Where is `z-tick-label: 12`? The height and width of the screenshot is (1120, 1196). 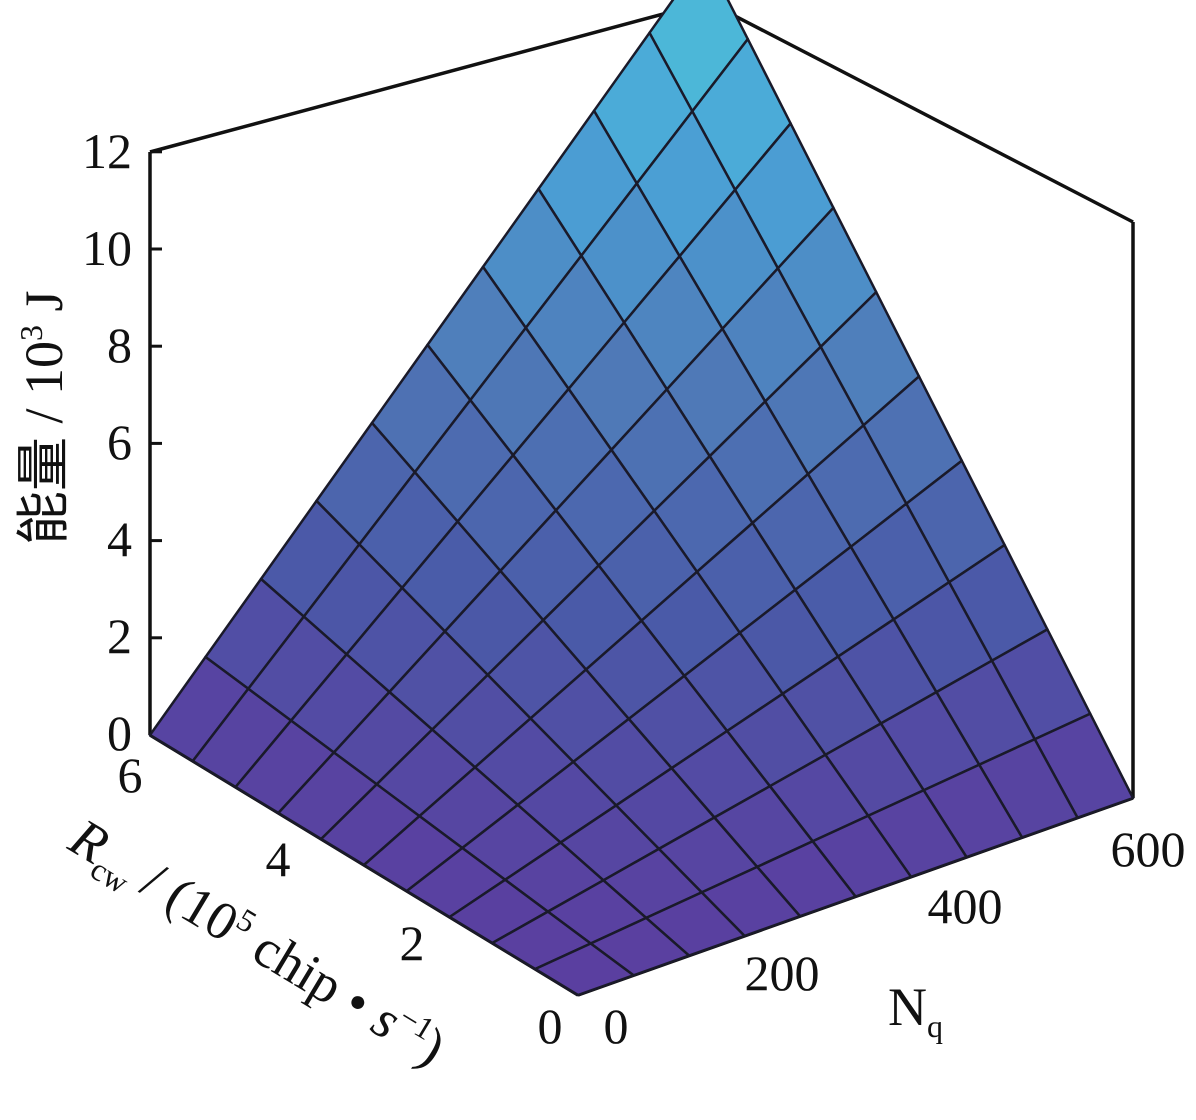
z-tick-label: 12 is located at coordinates (107, 151).